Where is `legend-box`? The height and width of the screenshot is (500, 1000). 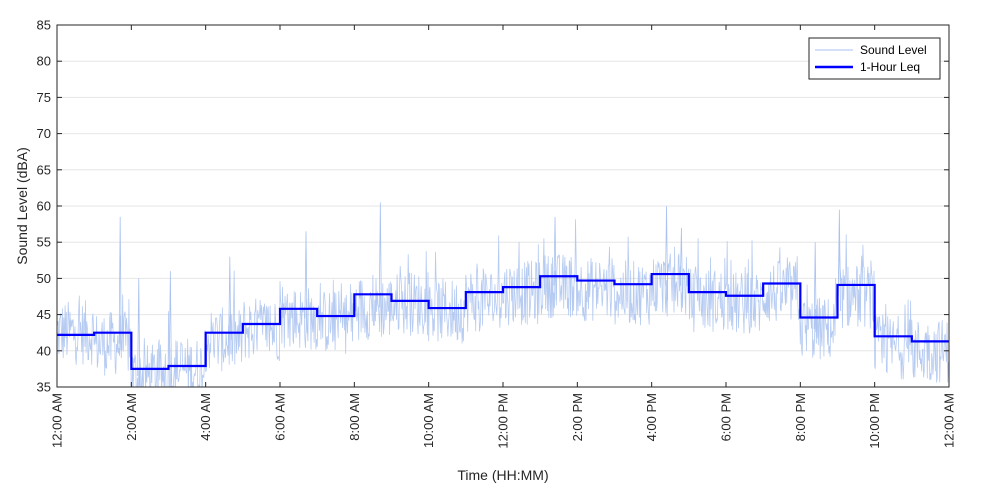
legend-box is located at coordinates (874, 58).